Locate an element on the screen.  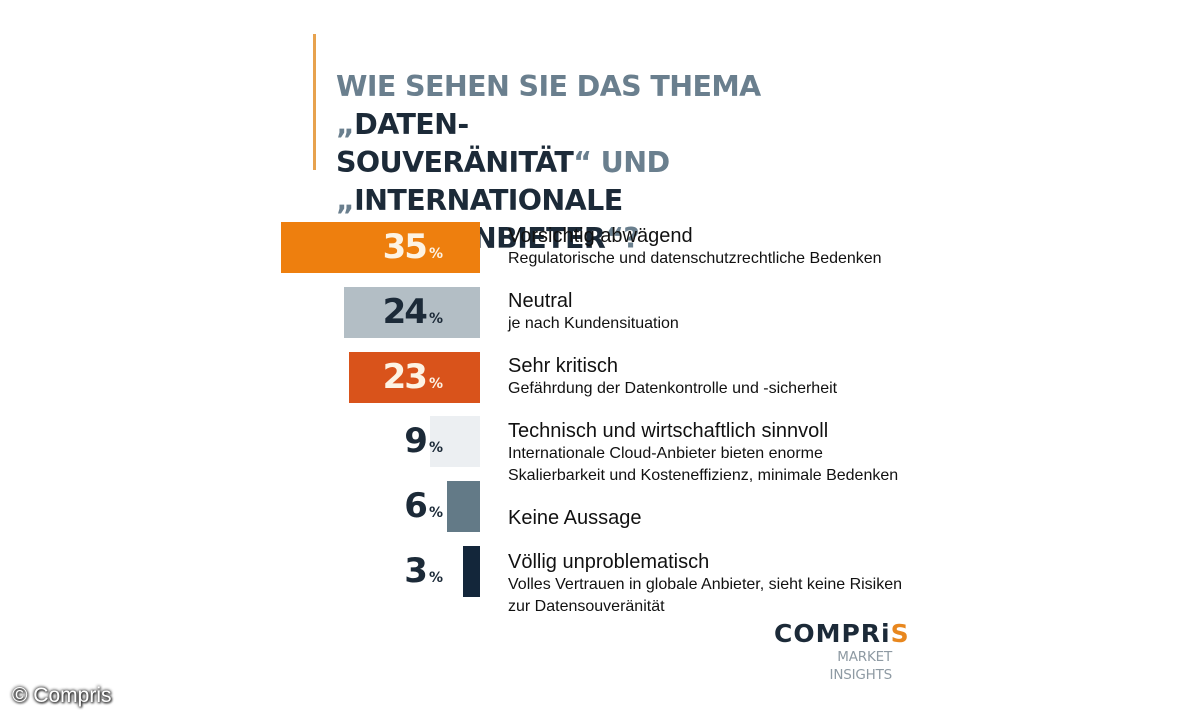
bar-label-main: Technisch und wirtschaftlich sinnvoll is located at coordinates (668, 431).